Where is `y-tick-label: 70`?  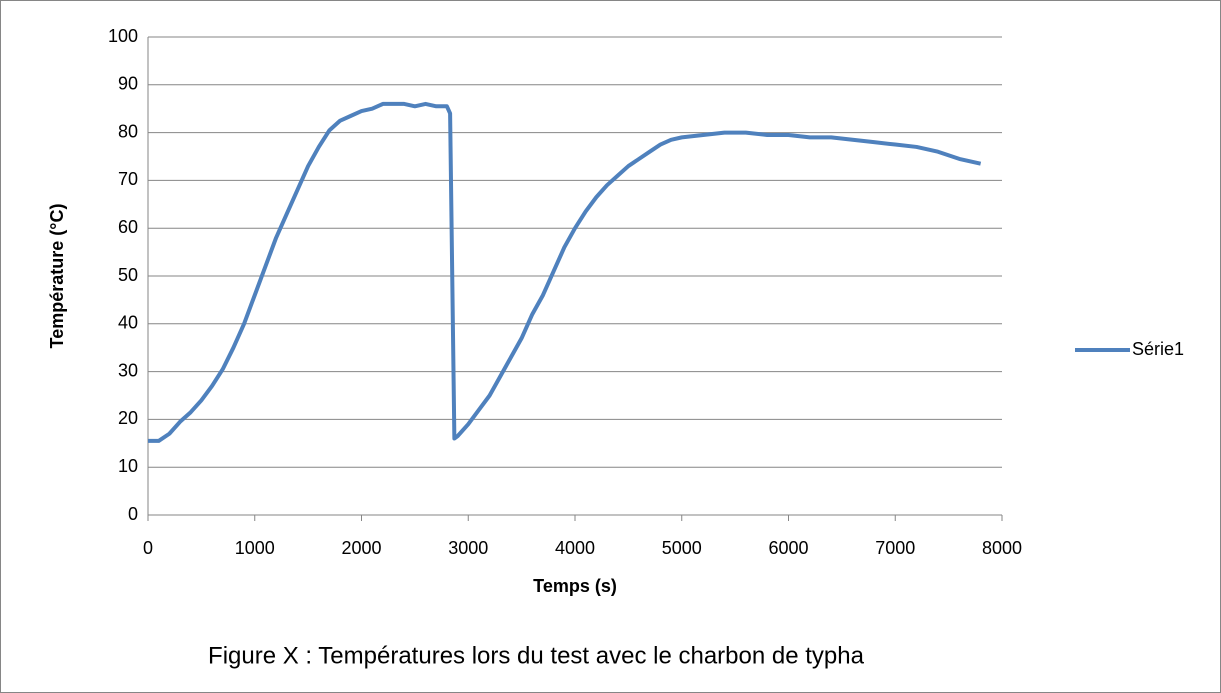
y-tick-label: 70 is located at coordinates (128, 179).